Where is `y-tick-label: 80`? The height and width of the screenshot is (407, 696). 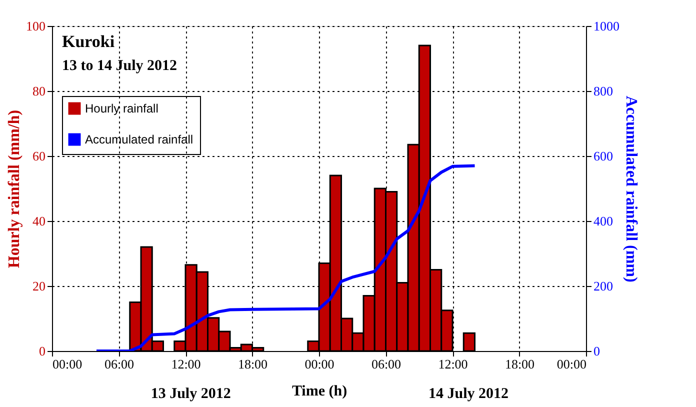
y-tick-label: 80 is located at coordinates (39, 91).